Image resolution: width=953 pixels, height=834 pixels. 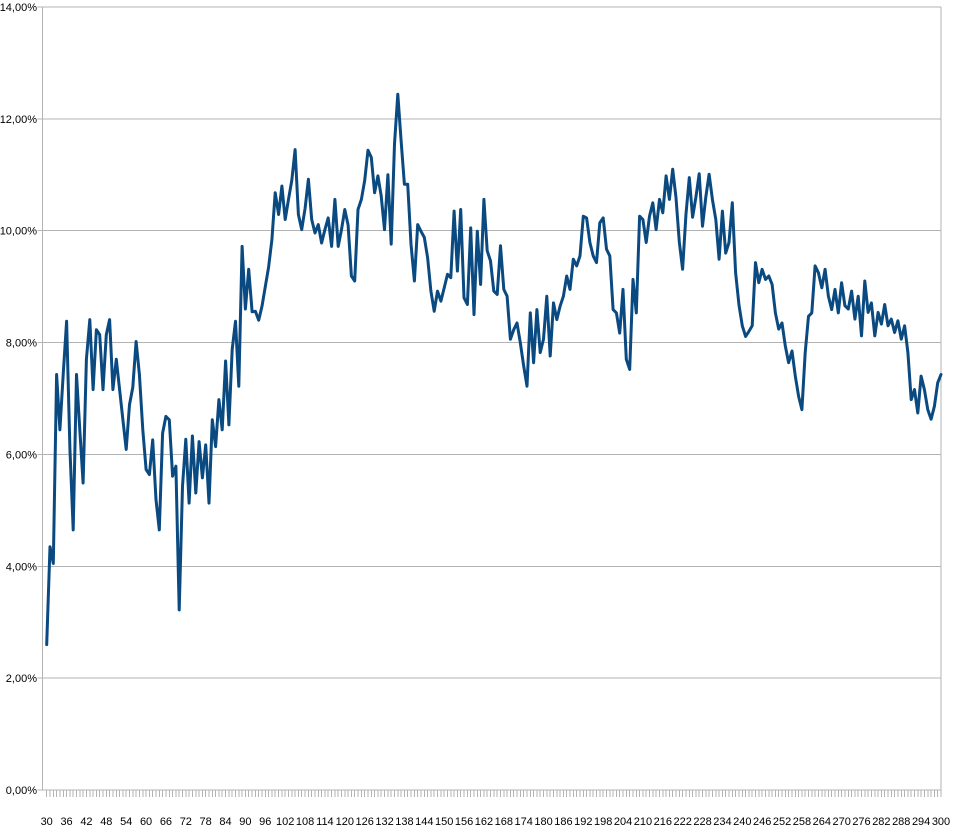 What do you see at coordinates (603, 822) in the screenshot?
I see `x-tick-label: 198` at bounding box center [603, 822].